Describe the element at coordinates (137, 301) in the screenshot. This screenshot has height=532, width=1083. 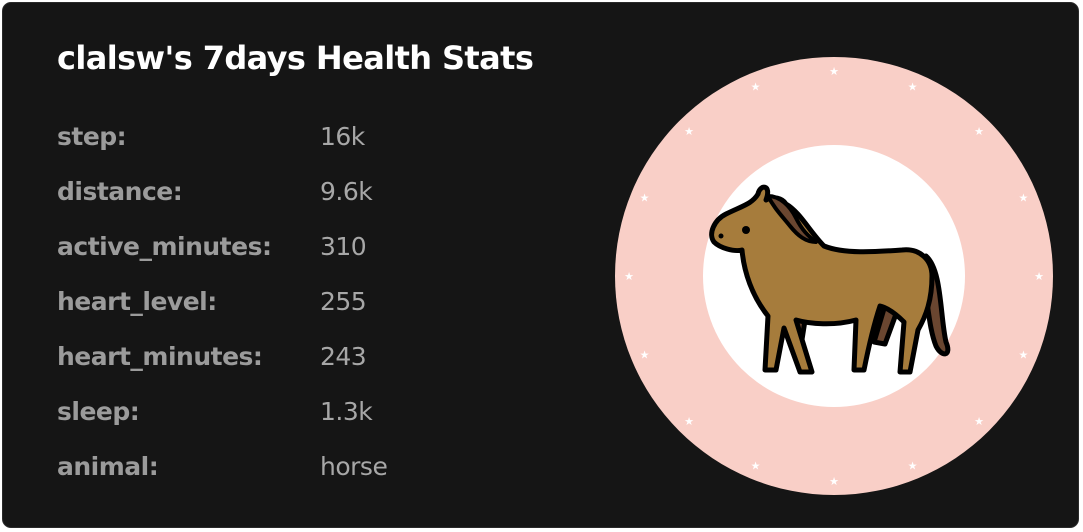
I see `stat-label-heart-level: heart_level:` at that location.